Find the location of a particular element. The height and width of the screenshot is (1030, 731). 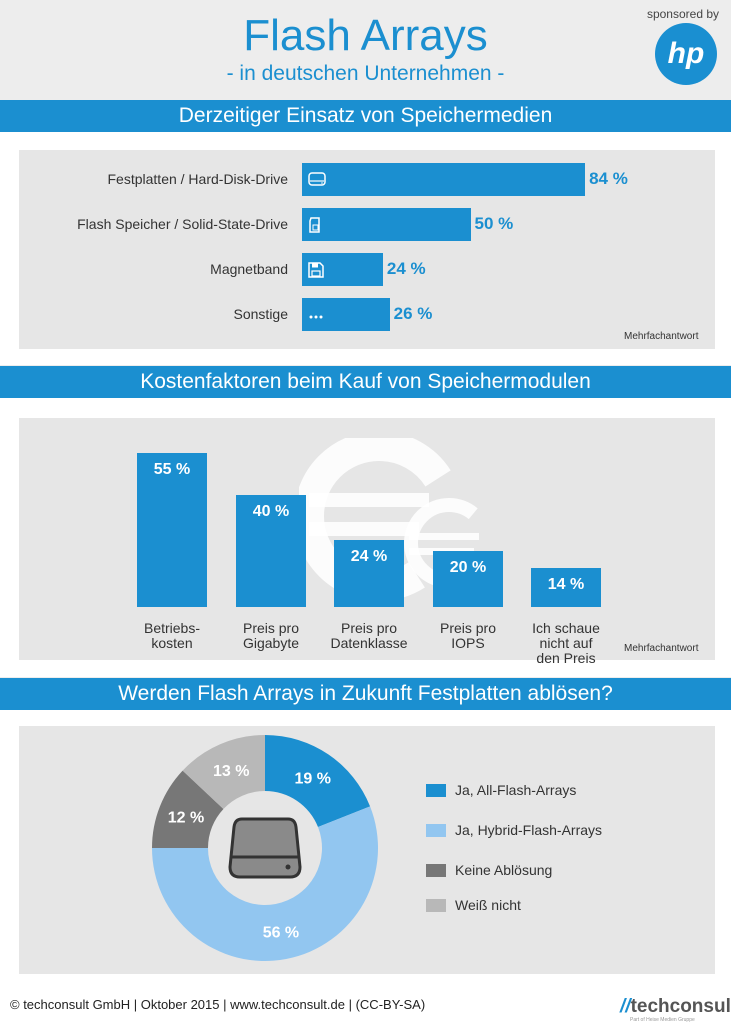

ellipsis-icon is located at coordinates (316, 316).